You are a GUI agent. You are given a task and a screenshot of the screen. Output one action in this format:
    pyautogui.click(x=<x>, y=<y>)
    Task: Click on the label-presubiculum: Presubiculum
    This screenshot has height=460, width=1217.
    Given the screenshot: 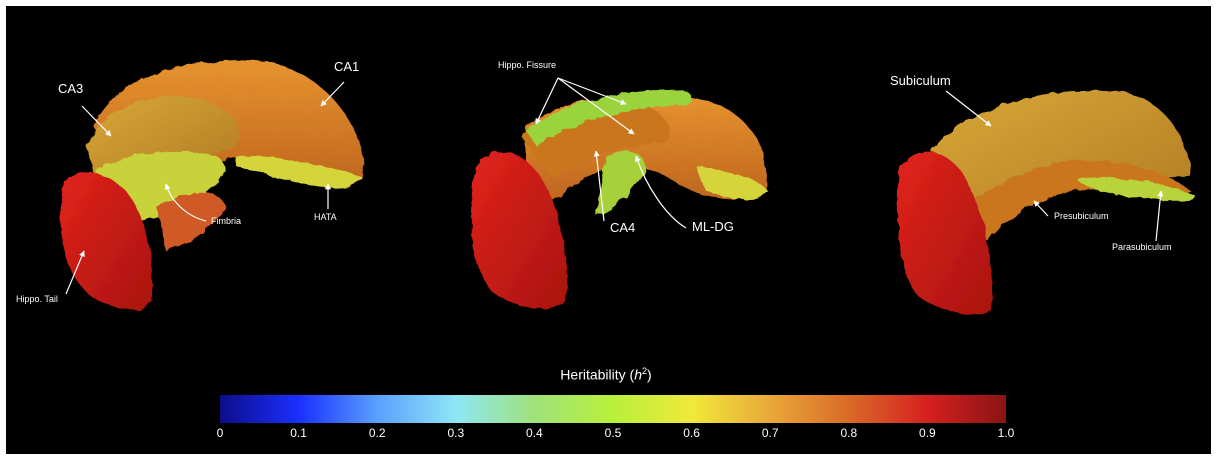 What is the action you would take?
    pyautogui.click(x=1081, y=216)
    